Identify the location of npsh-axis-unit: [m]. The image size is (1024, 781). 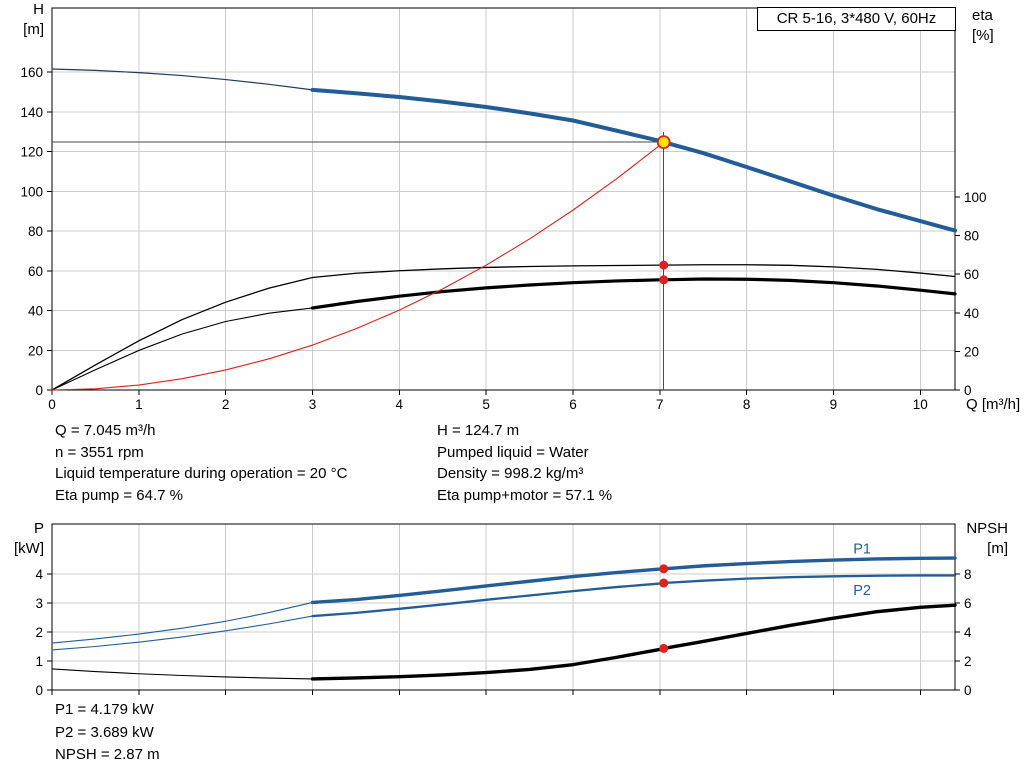
(997, 548).